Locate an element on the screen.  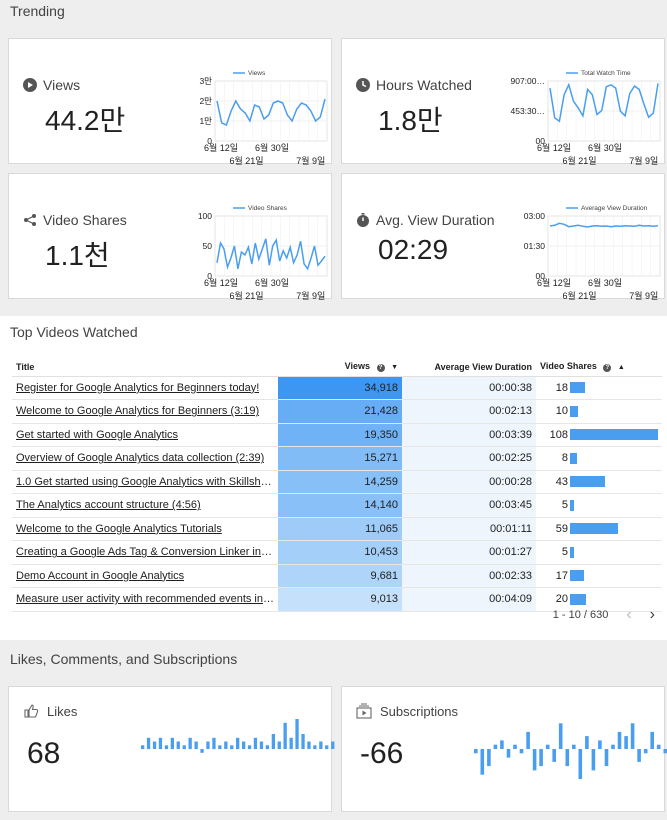
kpi-value-hours: 1.8만 is located at coordinates (410, 120).